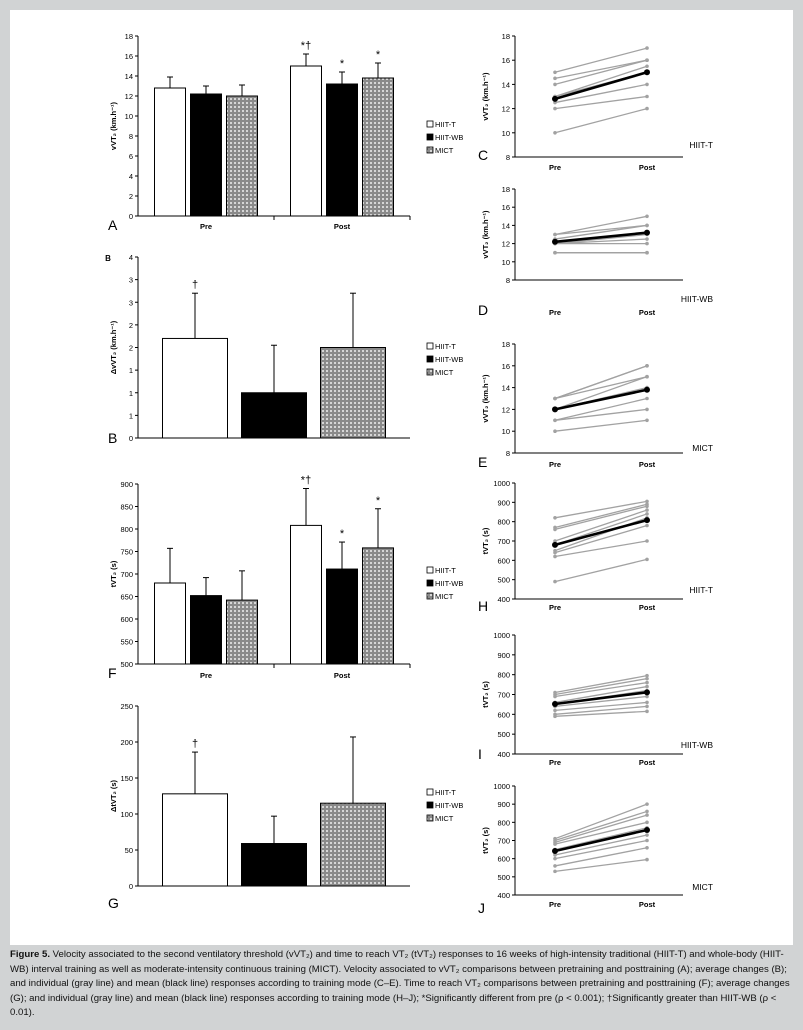  I want to click on panel-h-x-label: Post, so click(647, 607).